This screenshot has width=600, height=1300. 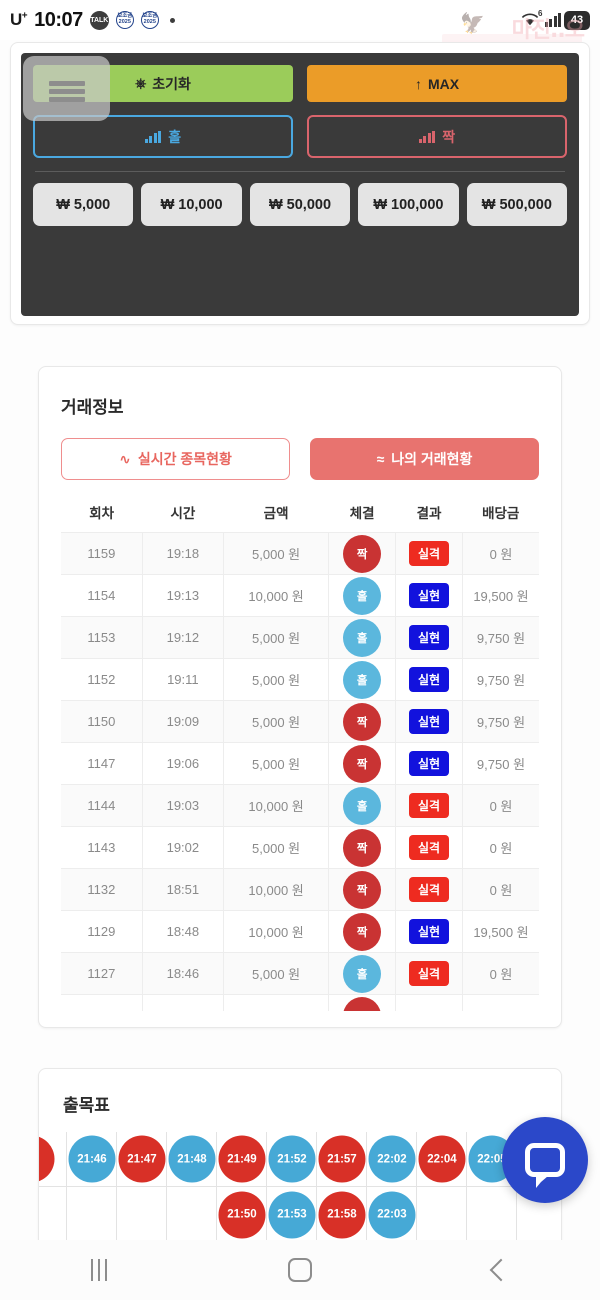 I want to click on status-clock: 10:07, so click(x=58, y=19).